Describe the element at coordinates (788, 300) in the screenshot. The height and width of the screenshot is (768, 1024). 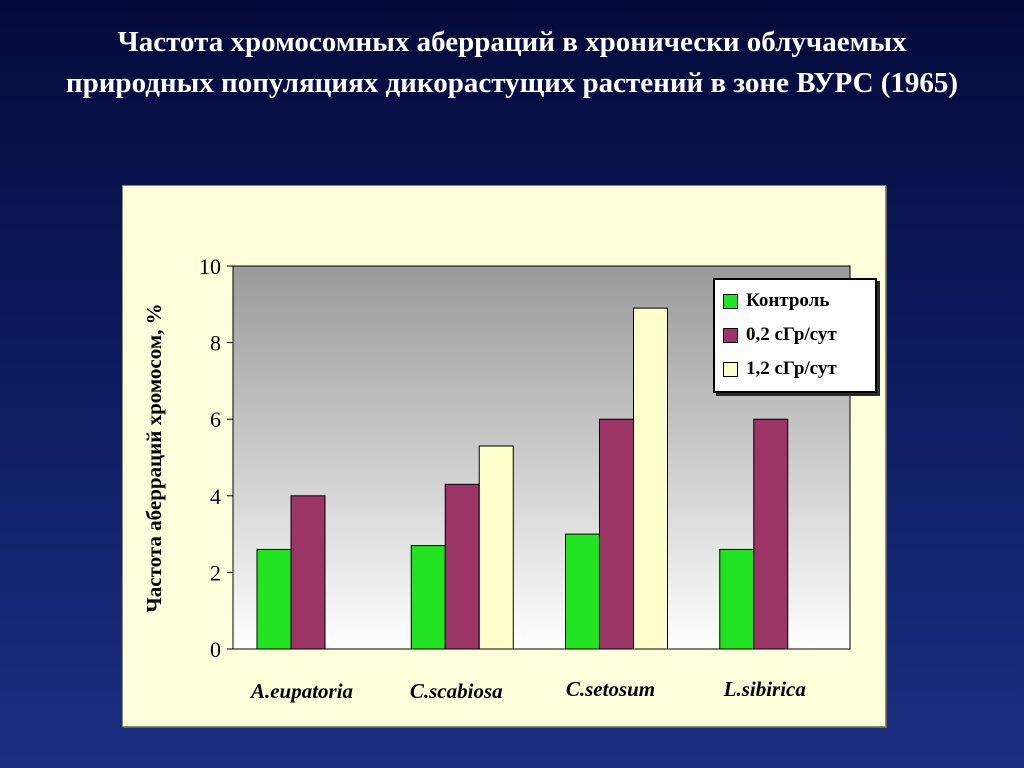
I see `legend-label-control: Контроль` at that location.